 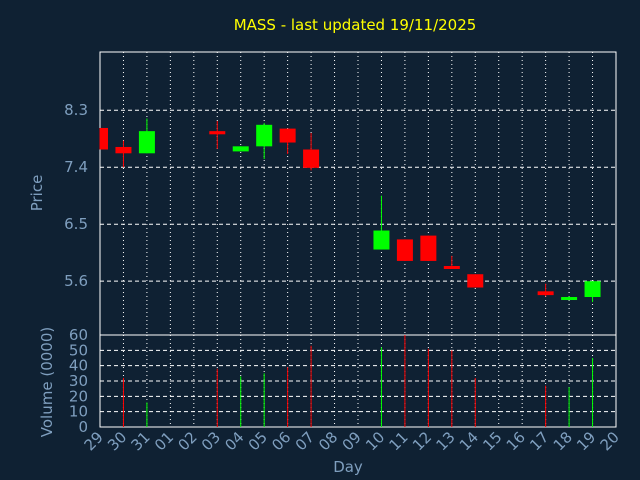 What do you see at coordinates (375, 441) in the screenshot?
I see `x-tick-label: 10` at bounding box center [375, 441].